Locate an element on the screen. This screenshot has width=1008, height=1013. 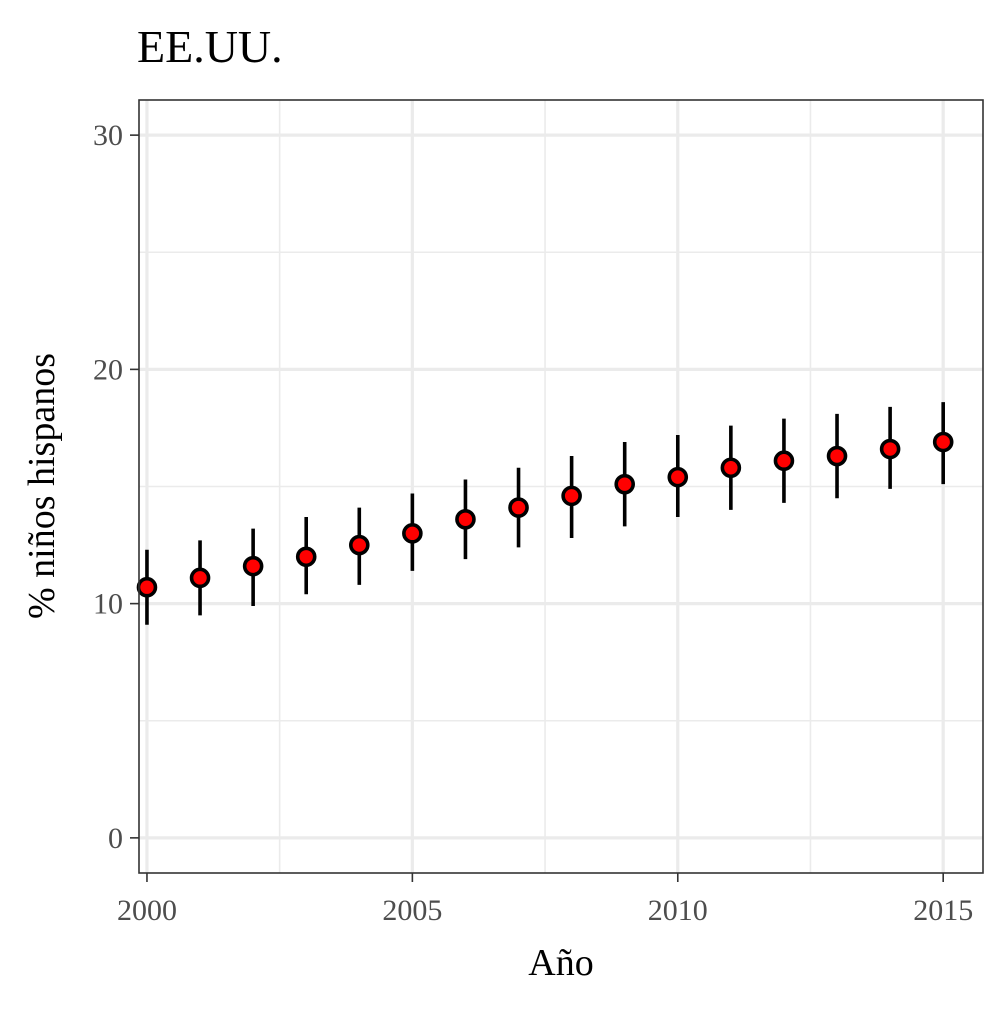
chart-title: EE.UU. is located at coordinates (210, 46).